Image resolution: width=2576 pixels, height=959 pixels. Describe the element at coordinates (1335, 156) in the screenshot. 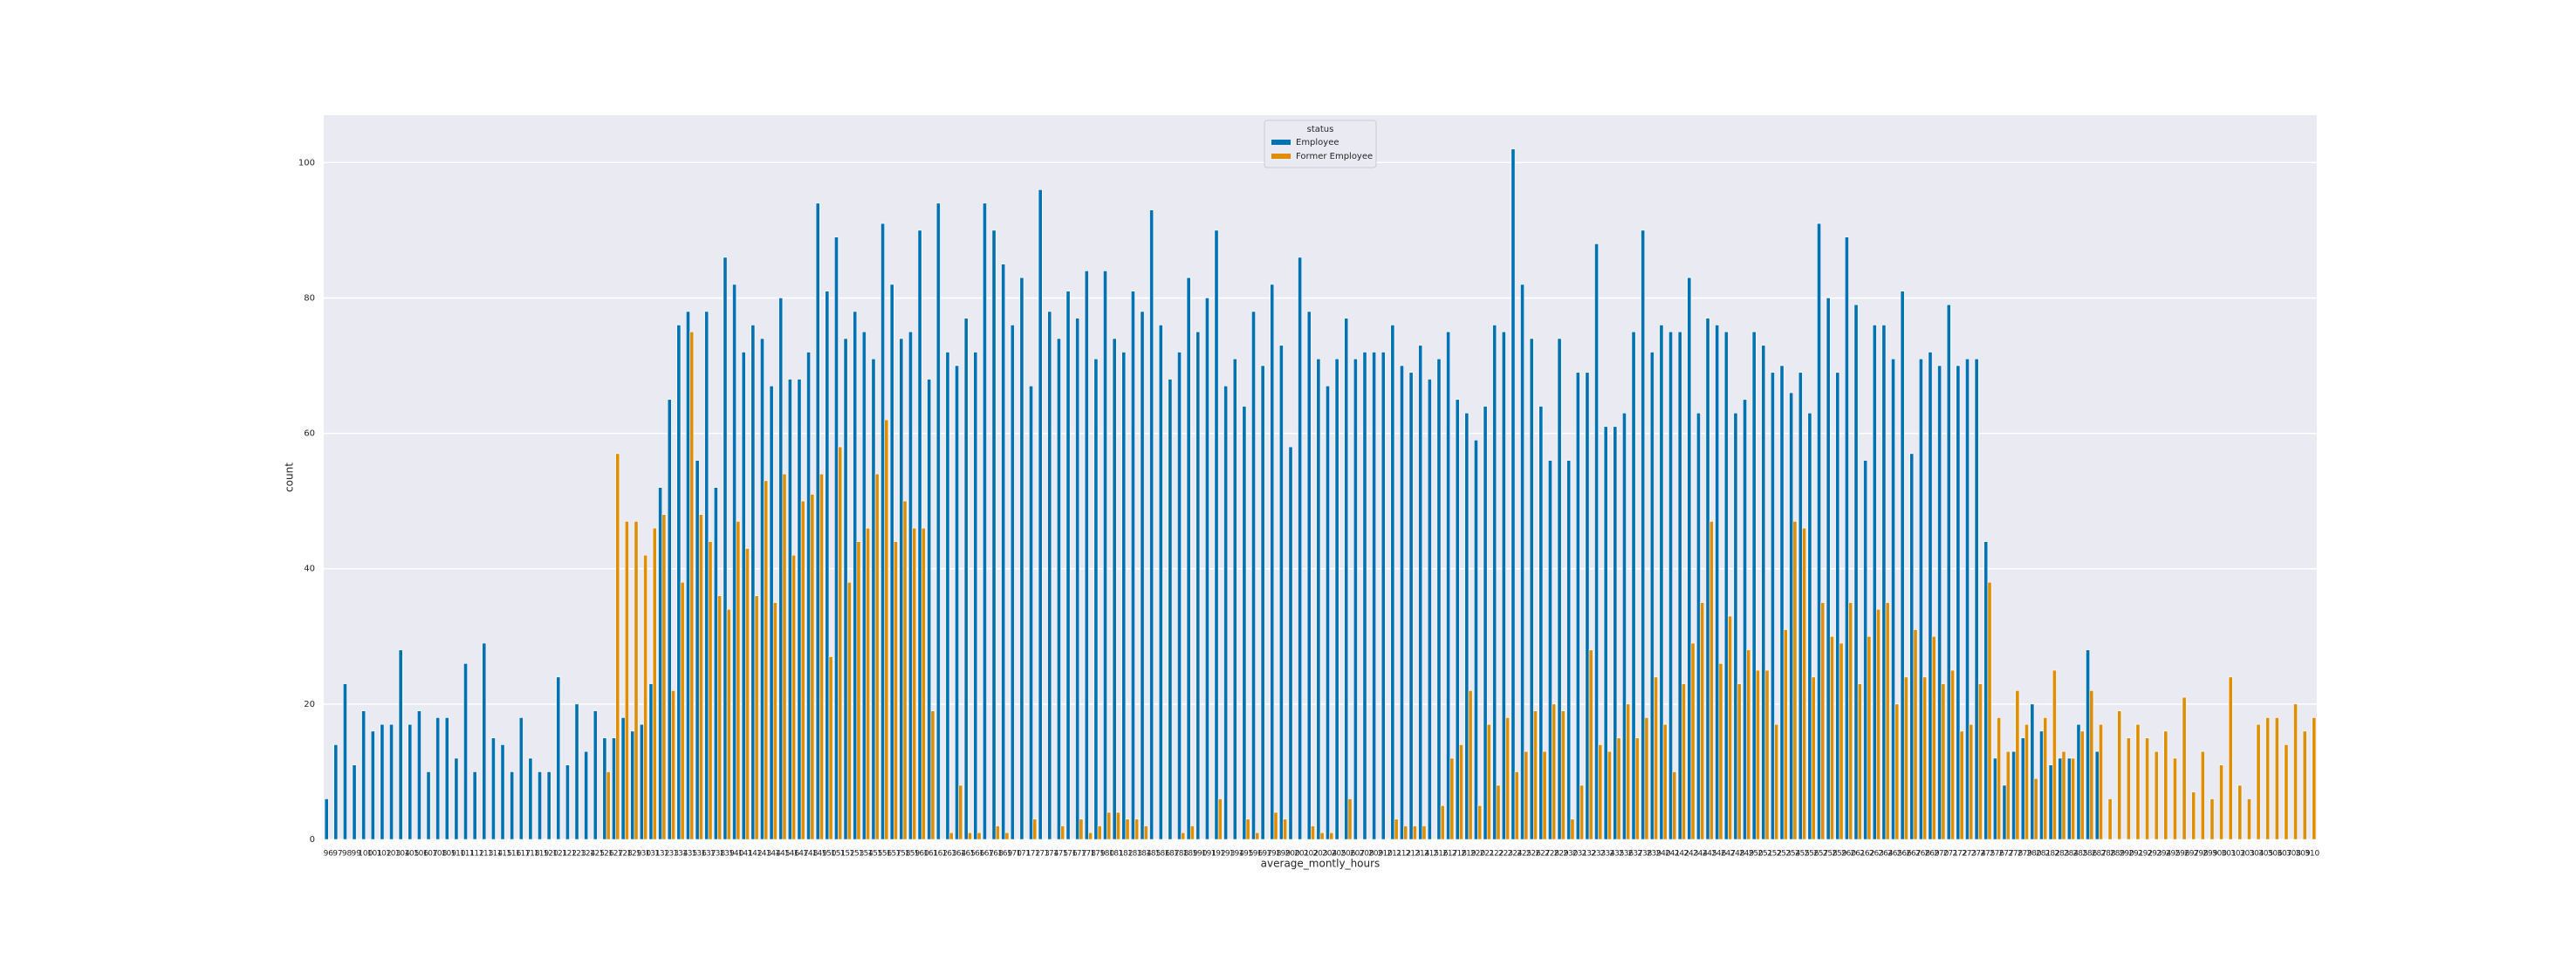

I see `legend-label: Former Employee` at that location.